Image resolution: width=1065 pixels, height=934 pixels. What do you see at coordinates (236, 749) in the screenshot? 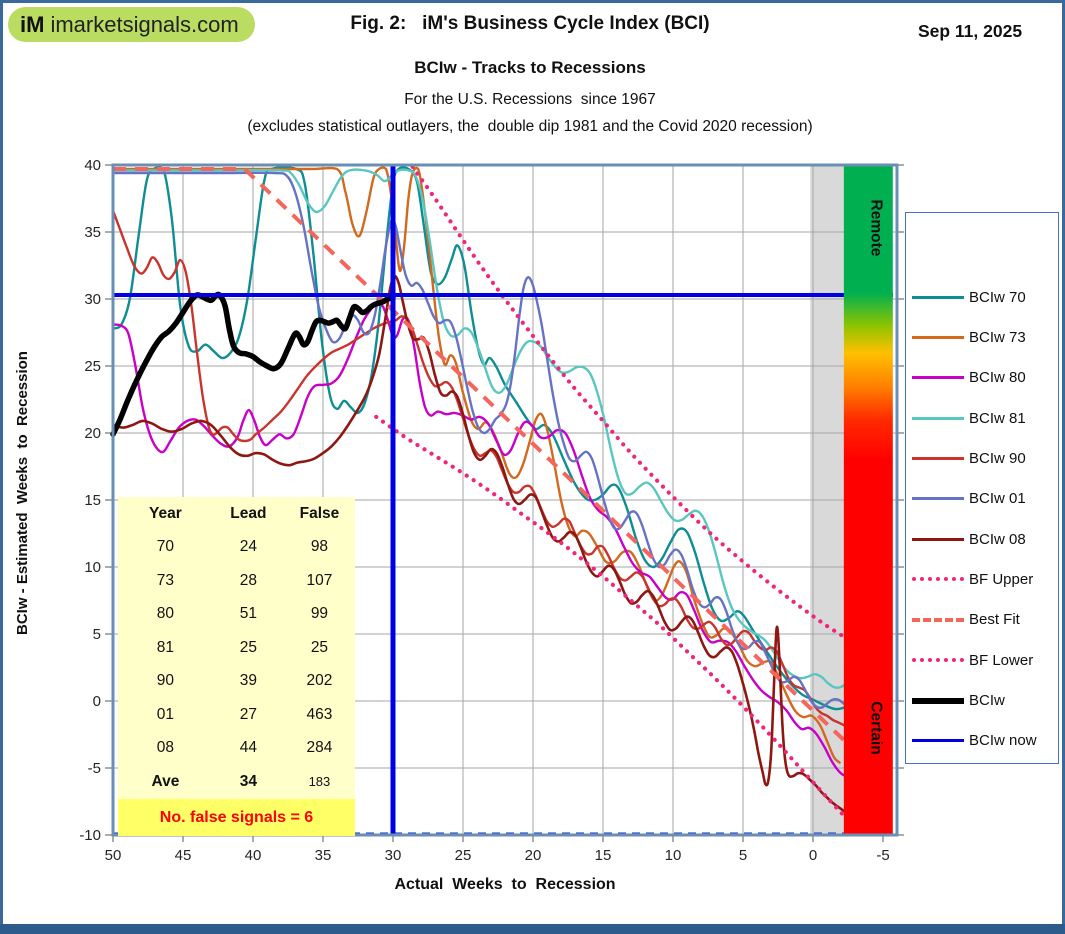
I see `table-row: 08 44 284` at bounding box center [236, 749].